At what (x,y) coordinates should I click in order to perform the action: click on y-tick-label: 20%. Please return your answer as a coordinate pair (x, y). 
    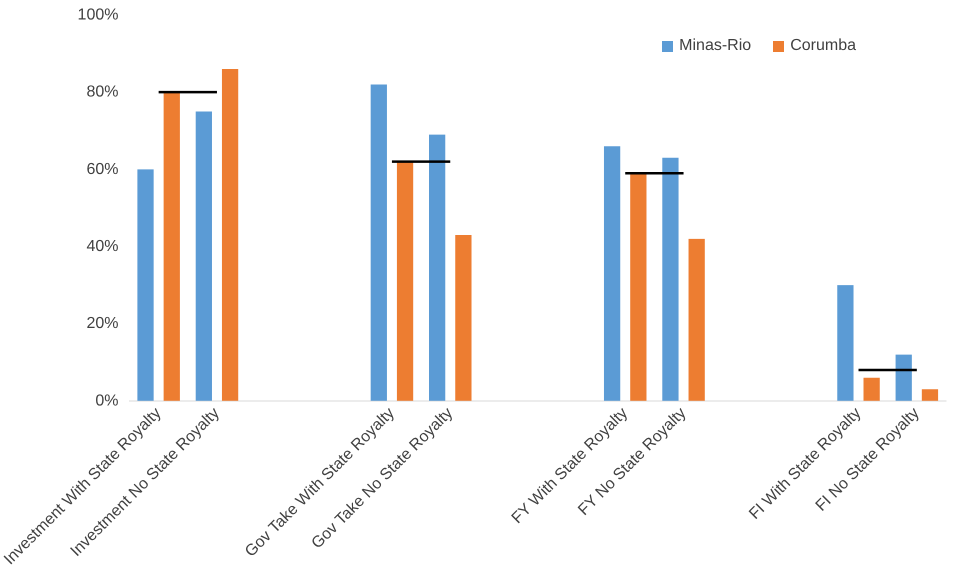
    Looking at the image, I should click on (102, 323).